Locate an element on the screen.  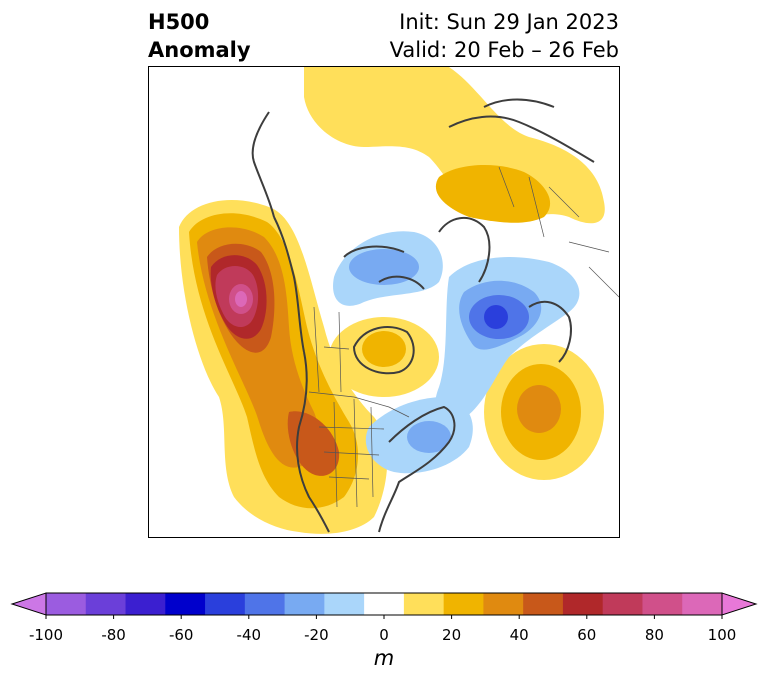
colorbar-tick-label: 60 is located at coordinates (587, 635).